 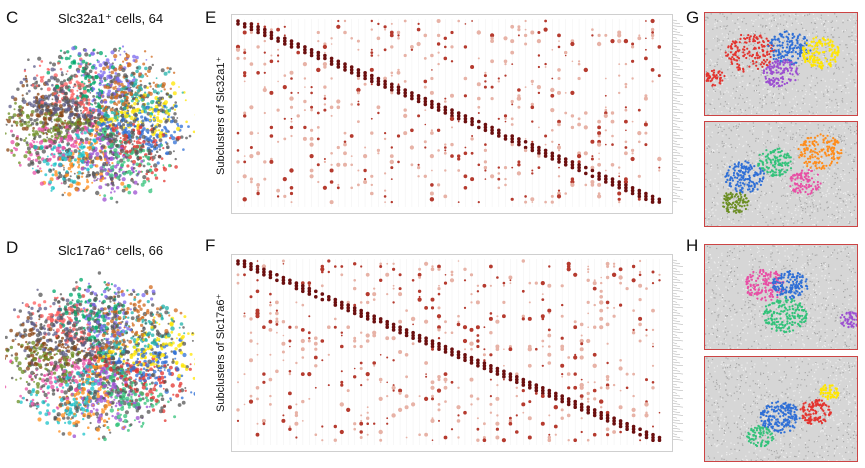 I want to click on umap-title-d: Slc17a6⁺ cells, 66, so click(x=111, y=250).